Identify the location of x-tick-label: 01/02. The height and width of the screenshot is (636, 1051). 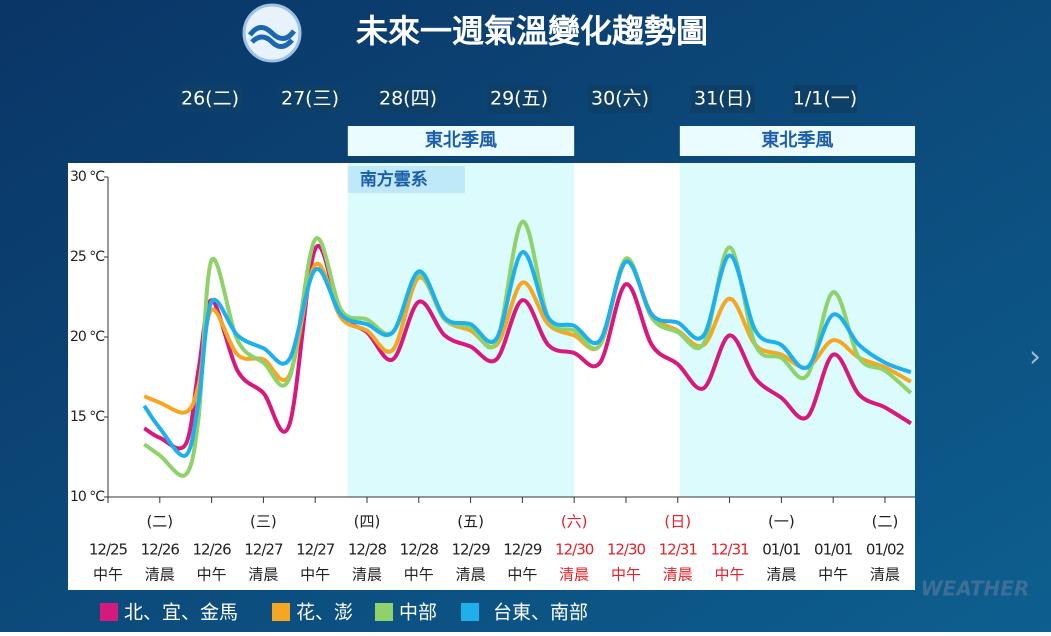
(885, 550).